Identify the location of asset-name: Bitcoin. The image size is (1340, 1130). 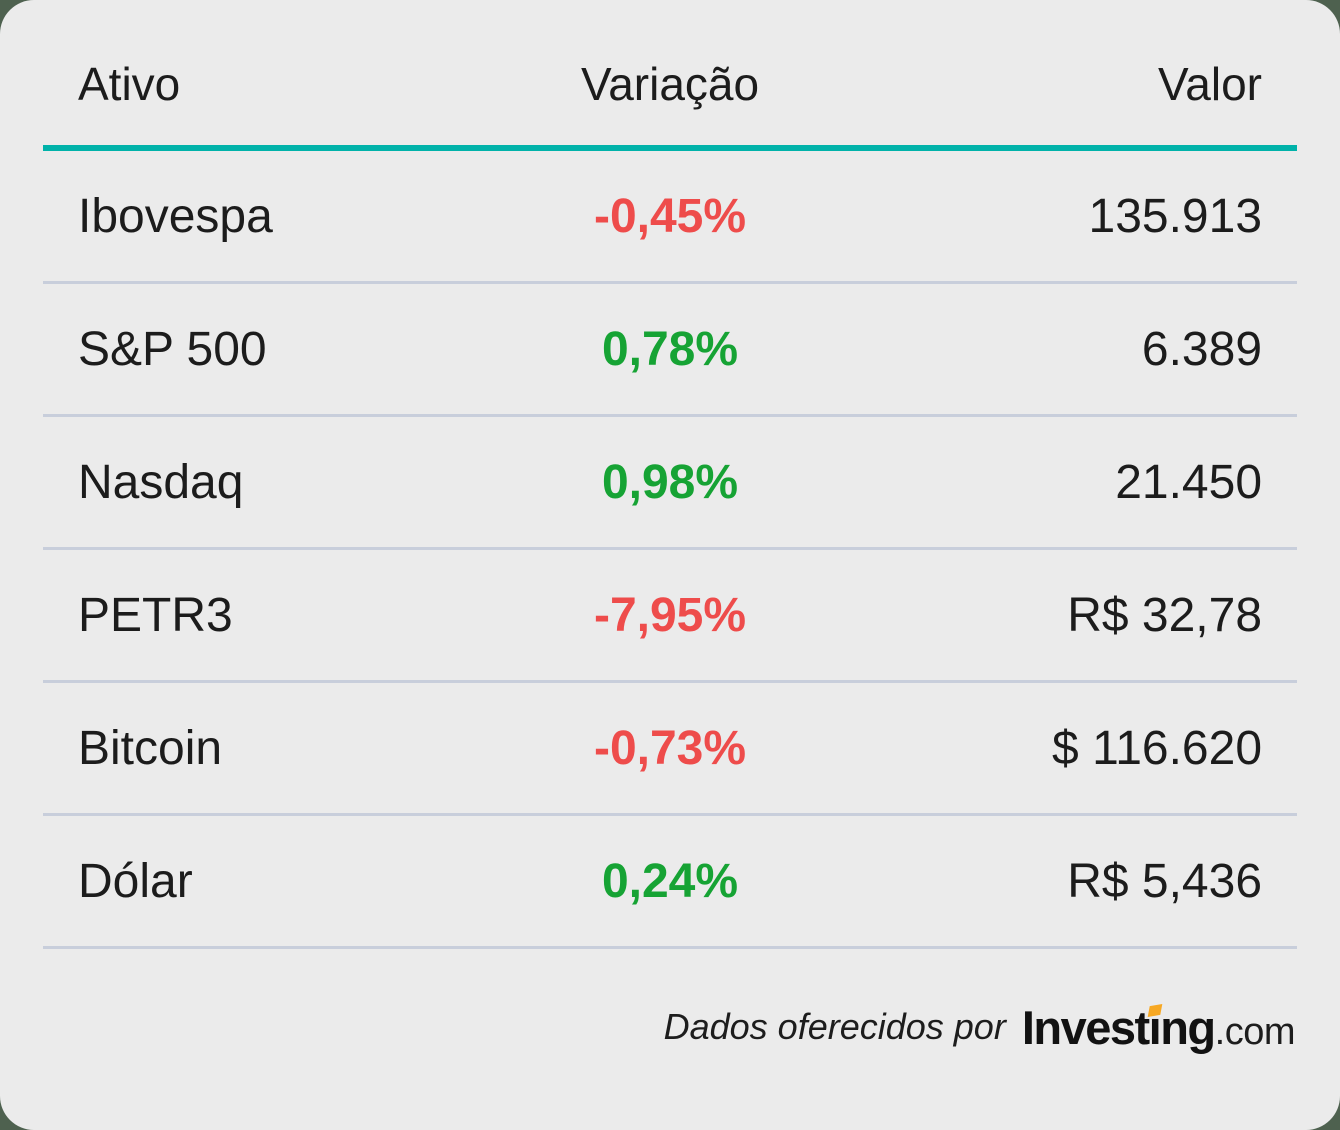
(150, 748).